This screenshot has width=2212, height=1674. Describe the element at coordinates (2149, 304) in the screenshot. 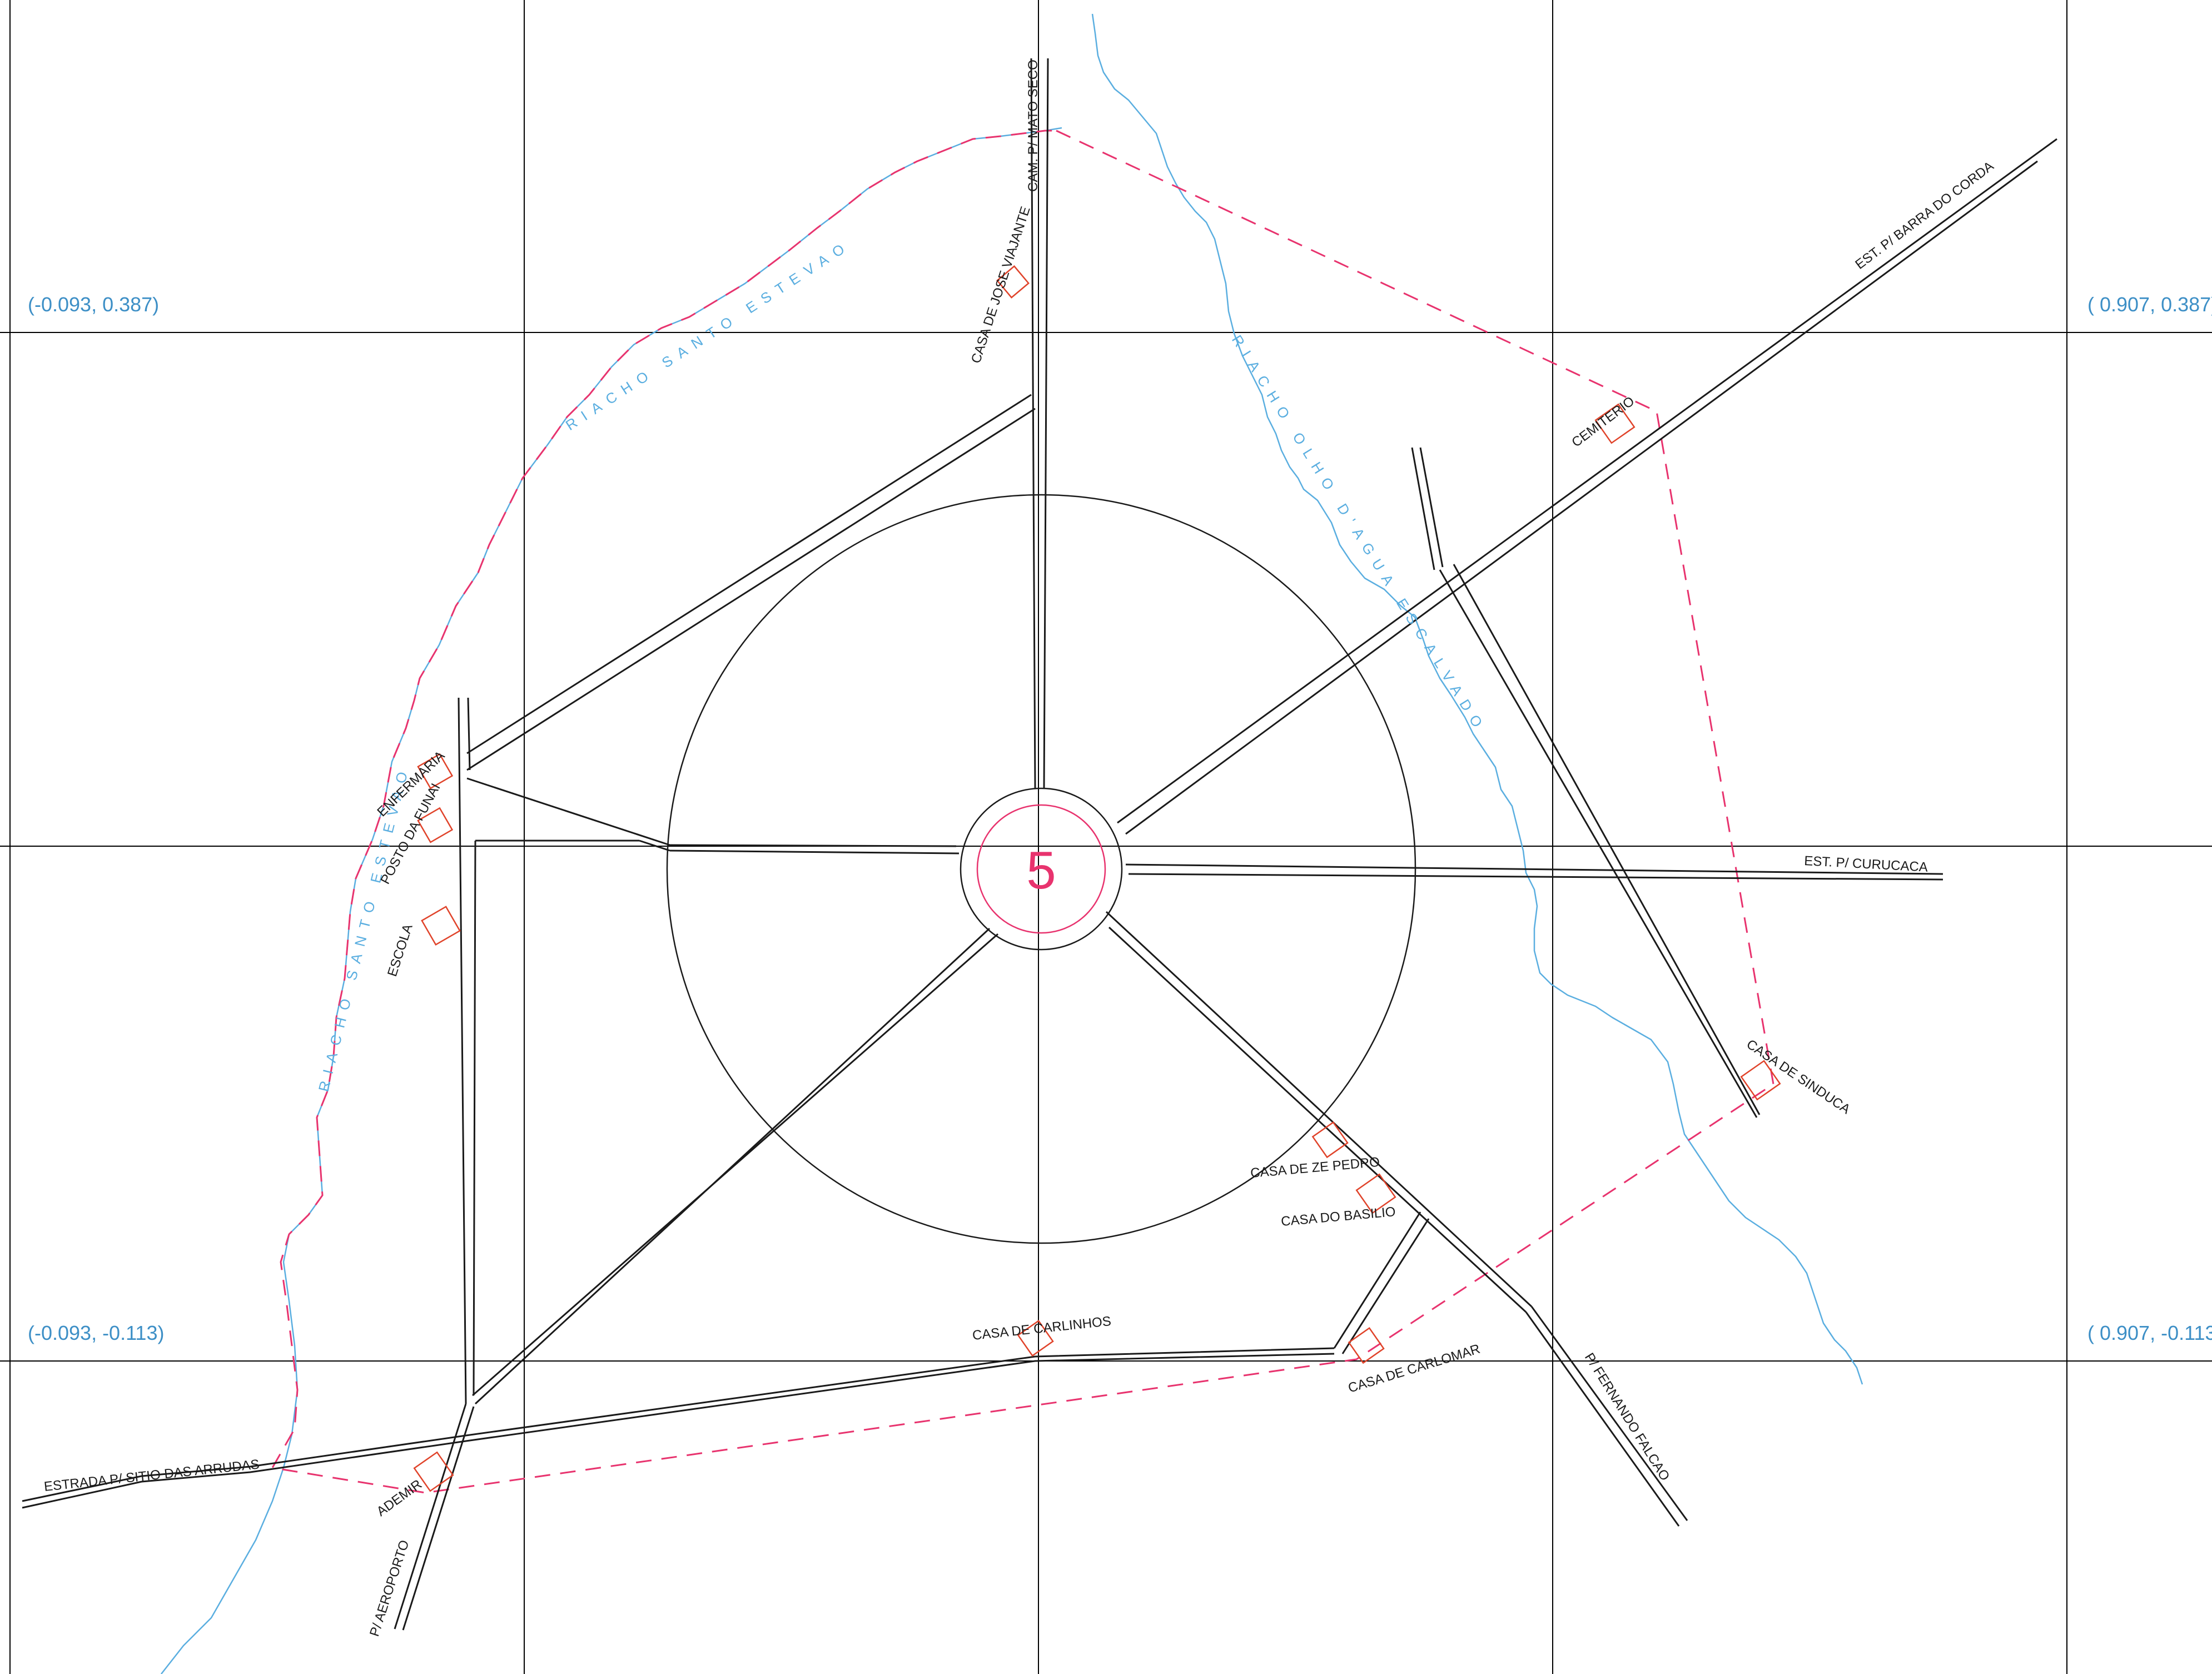

I see `coordinate-top-right: ( 0.907, 0.387)` at that location.